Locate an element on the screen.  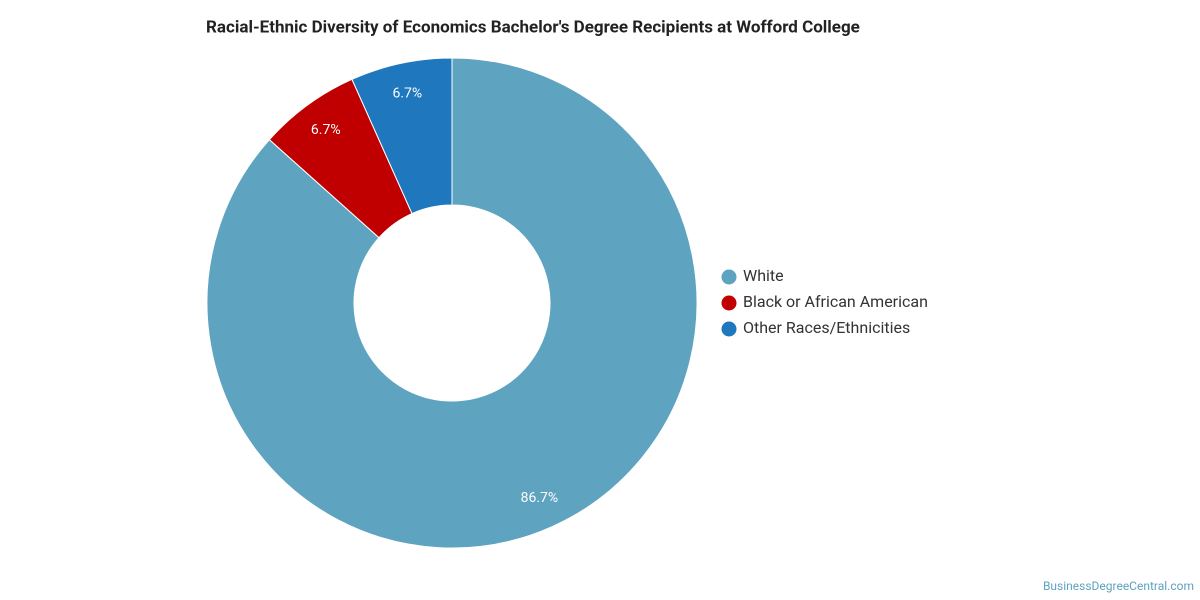
credit: BusinessDegreeCentral.com is located at coordinates (1118, 586).